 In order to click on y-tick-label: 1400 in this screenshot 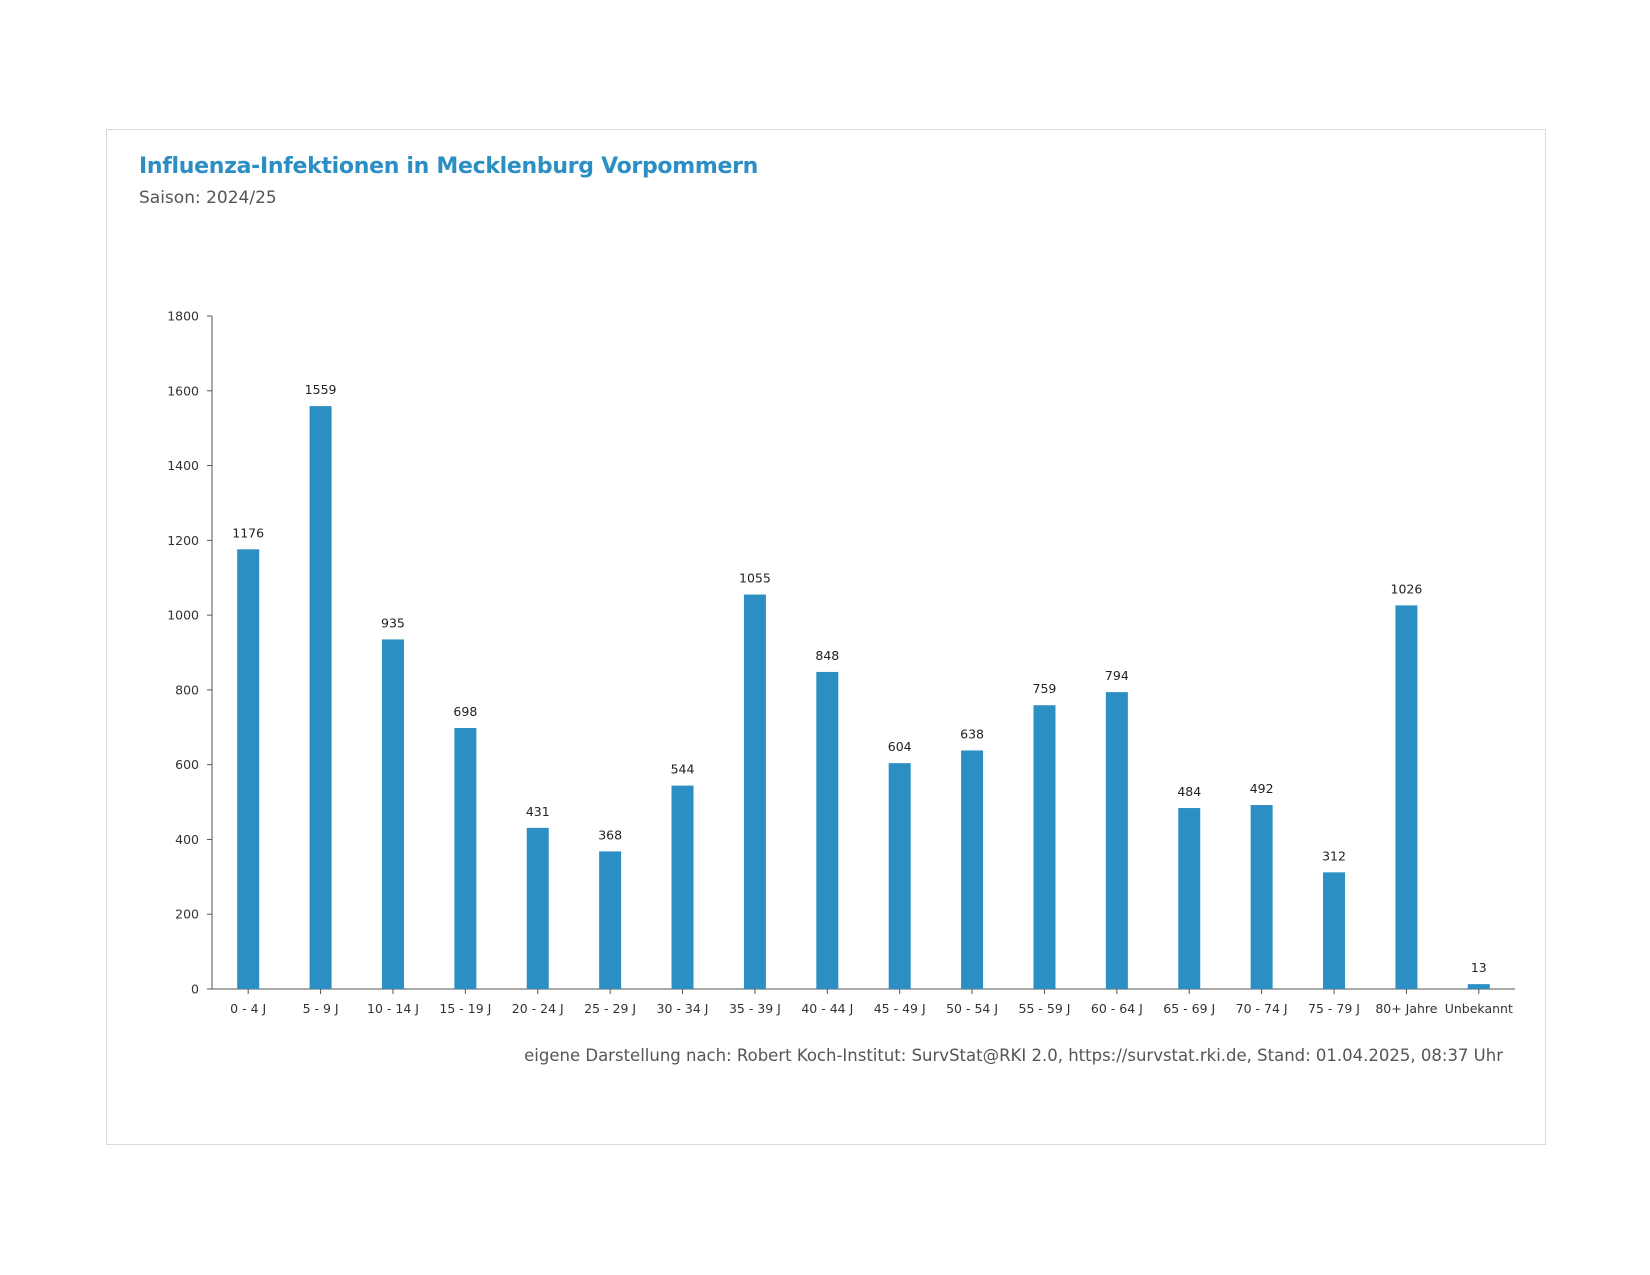, I will do `click(183, 465)`.